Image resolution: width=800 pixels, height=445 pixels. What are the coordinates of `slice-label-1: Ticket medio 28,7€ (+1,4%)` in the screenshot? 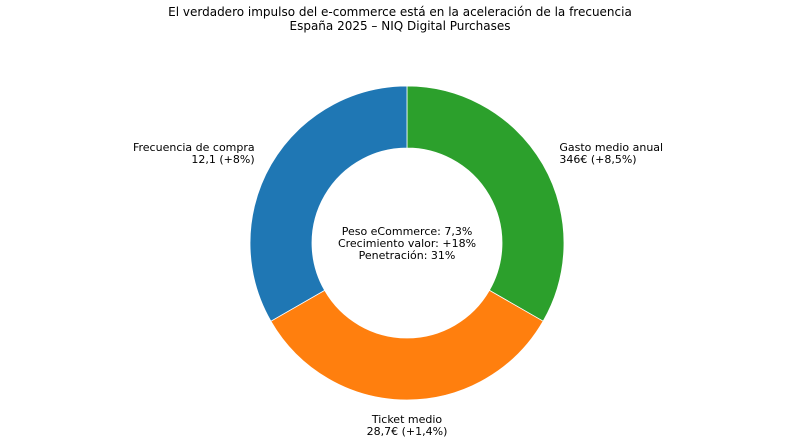 It's located at (407, 425).